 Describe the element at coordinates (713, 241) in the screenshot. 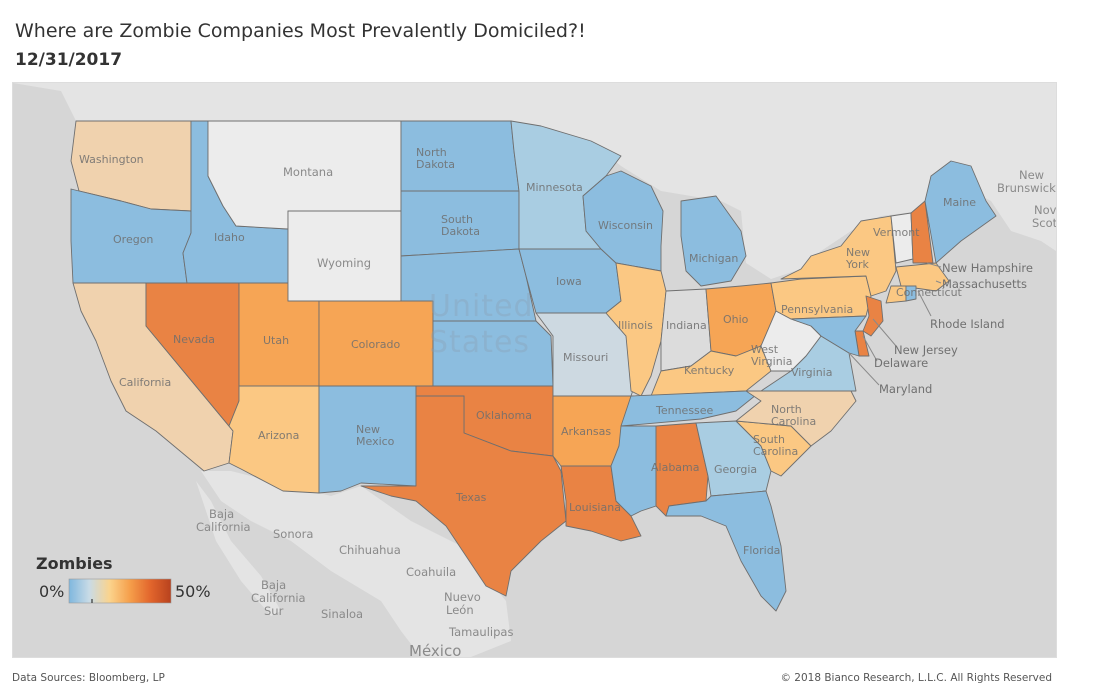

I see `state-michigan` at that location.